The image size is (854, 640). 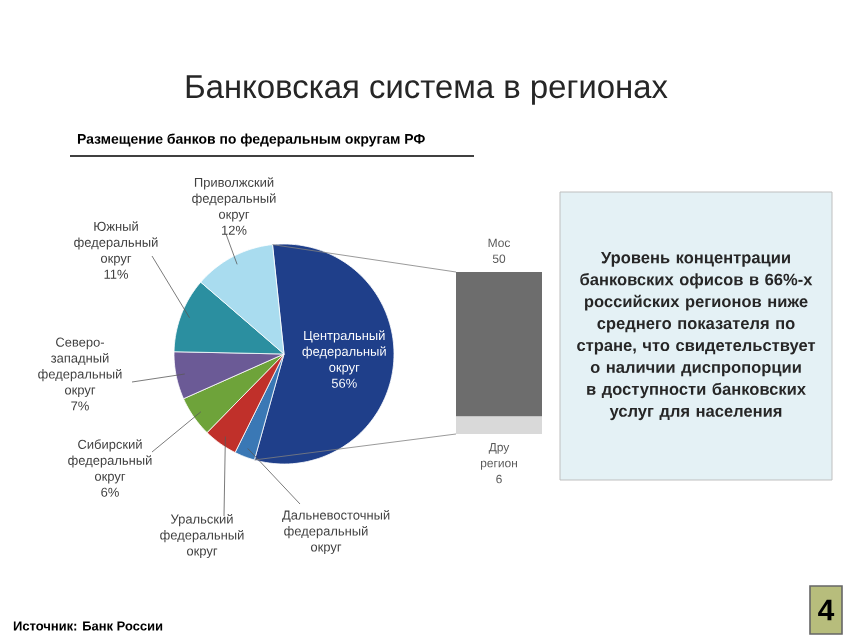 What do you see at coordinates (696, 336) in the screenshot?
I see `text: Уровень концентрации банковских офисов в 66%-х российских регионов ниже среднего показателя по стране, что свидетельствует о наличии диспропорции в доступности банковских услуг для населения` at bounding box center [696, 336].